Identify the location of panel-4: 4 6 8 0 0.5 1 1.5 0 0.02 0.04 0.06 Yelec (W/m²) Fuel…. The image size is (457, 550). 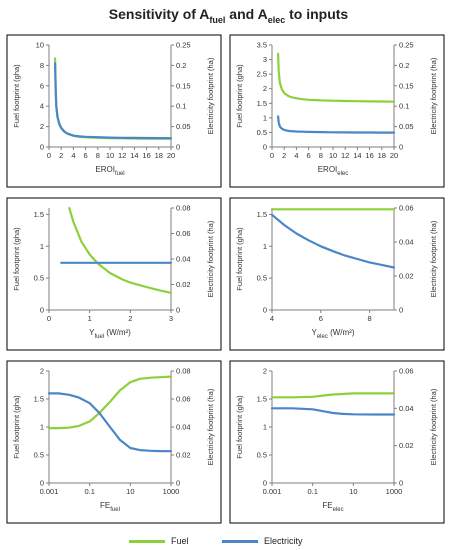
(337, 274).